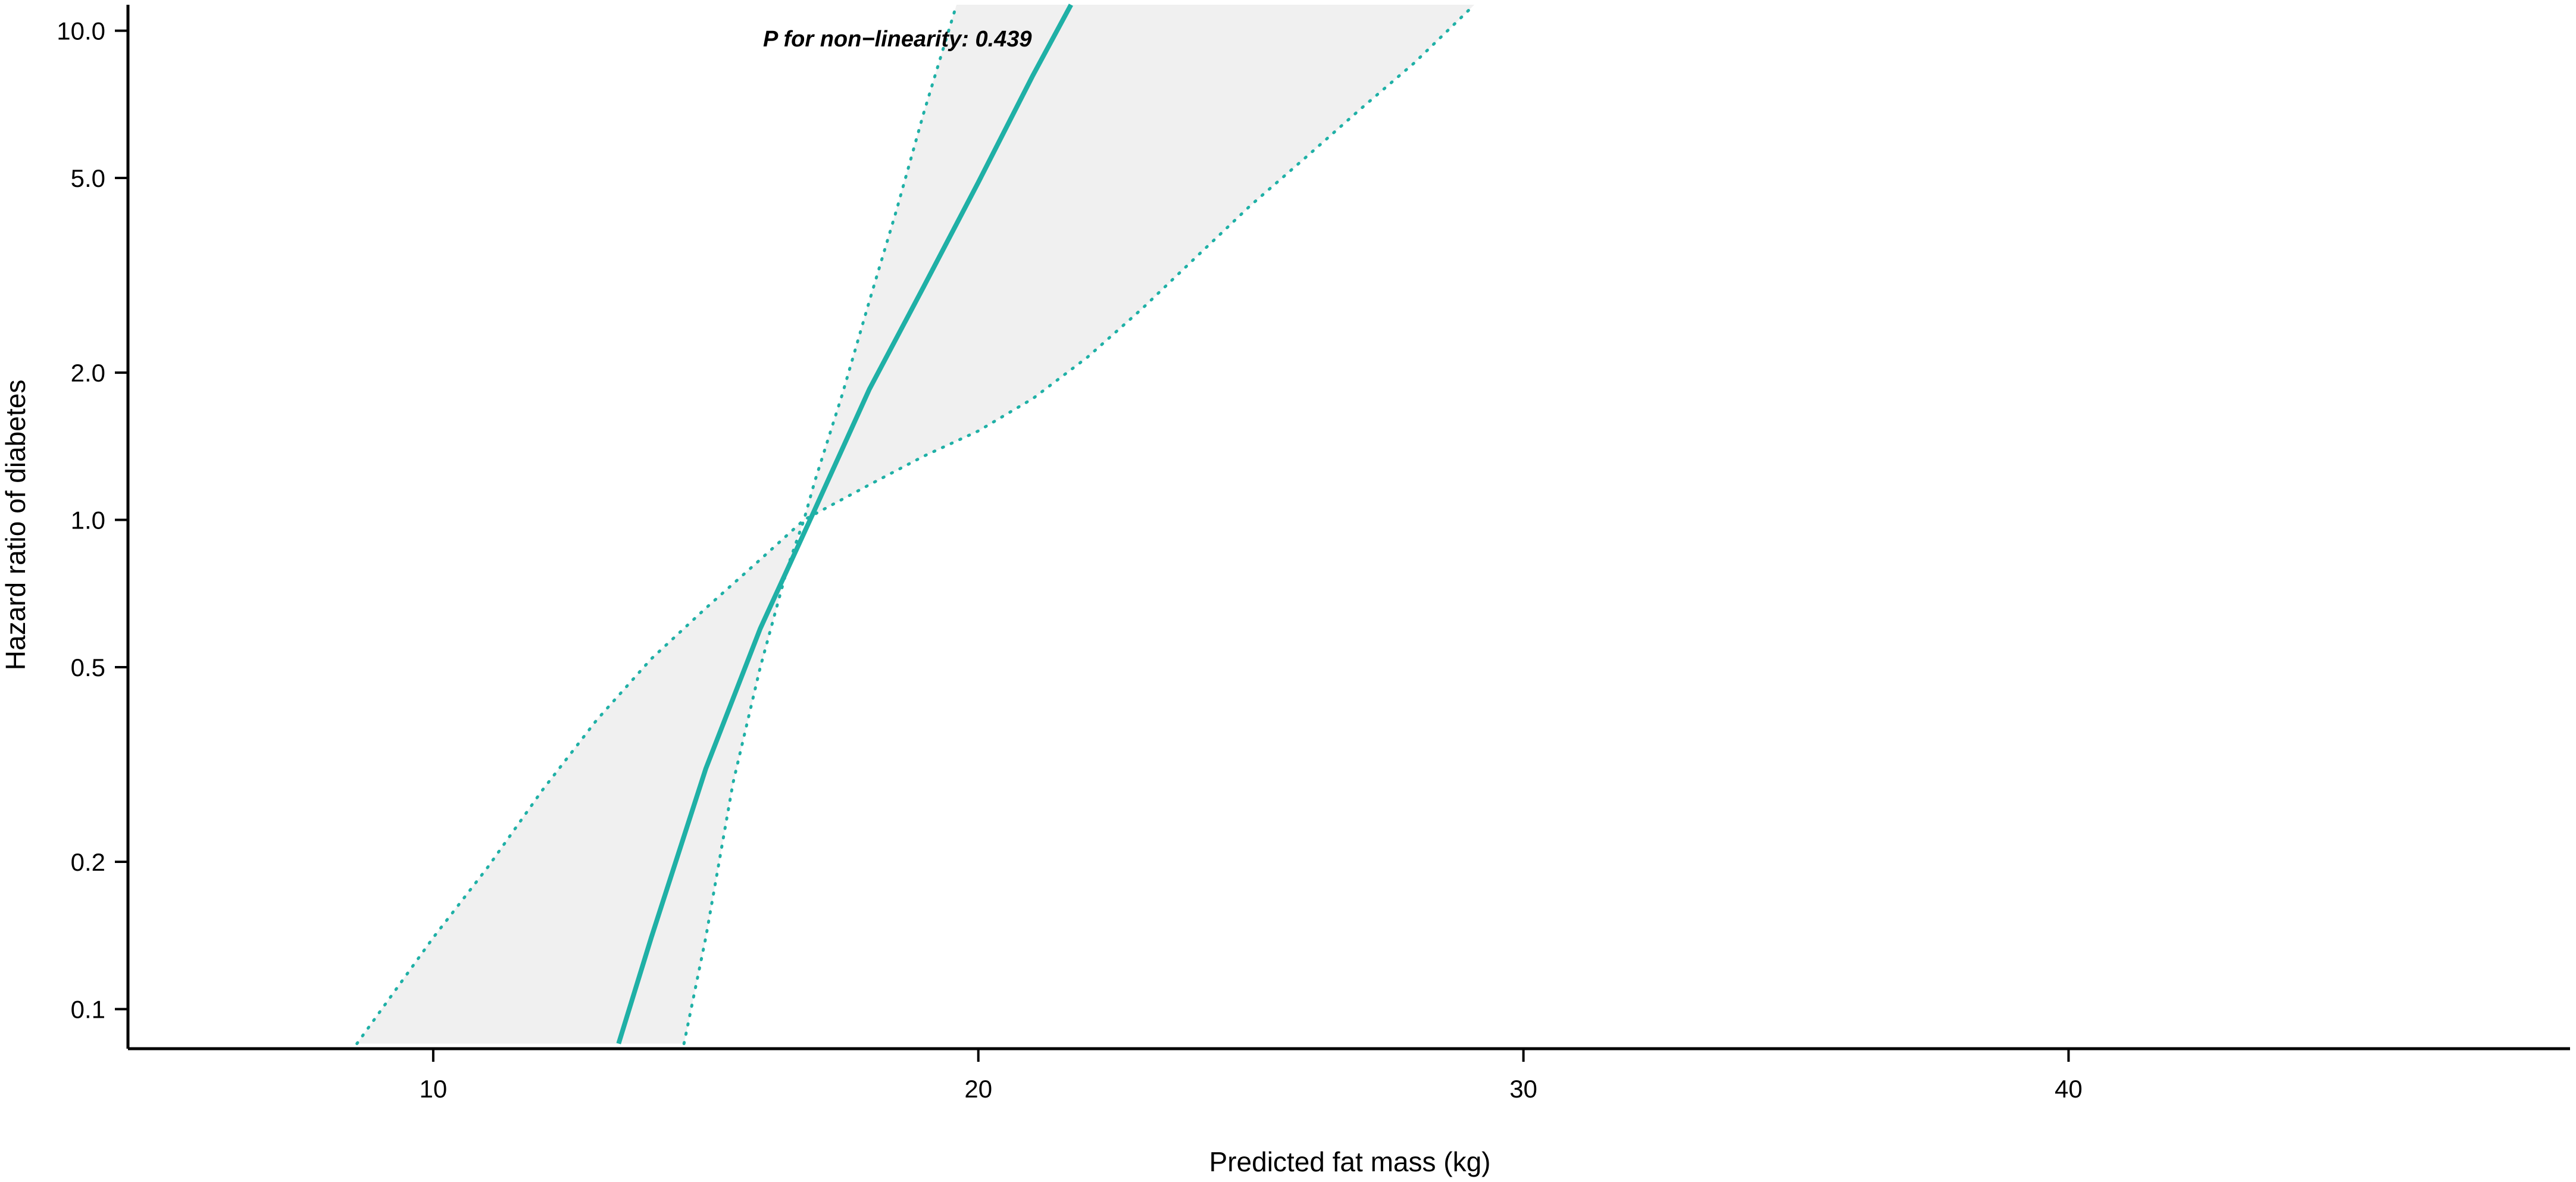 This screenshot has width=2576, height=1182. What do you see at coordinates (15, 525) in the screenshot?
I see `y-axis-title: Hazard ratio of diabetes` at bounding box center [15, 525].